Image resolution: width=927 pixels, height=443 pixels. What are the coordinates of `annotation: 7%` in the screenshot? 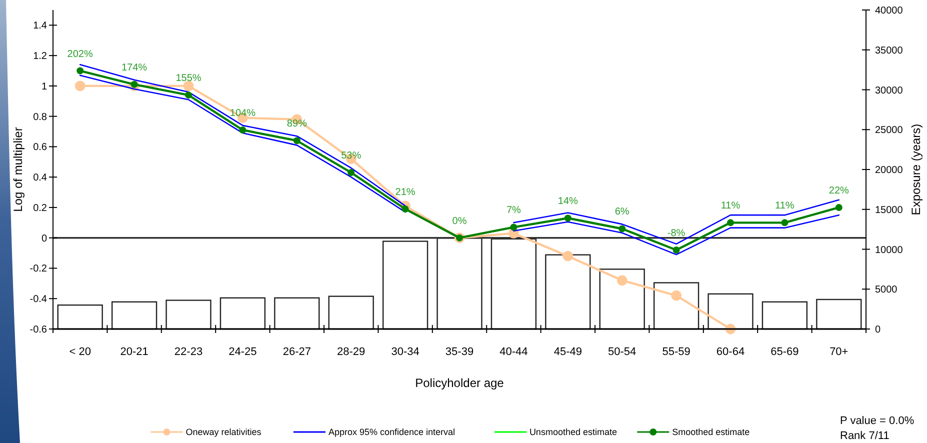 It's located at (514, 210).